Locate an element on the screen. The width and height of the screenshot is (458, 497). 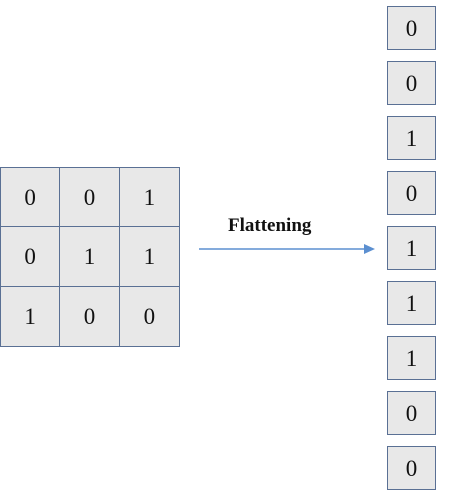
input-matrix: 0 0 1 0 1 1 1 0 0 is located at coordinates (90, 257).